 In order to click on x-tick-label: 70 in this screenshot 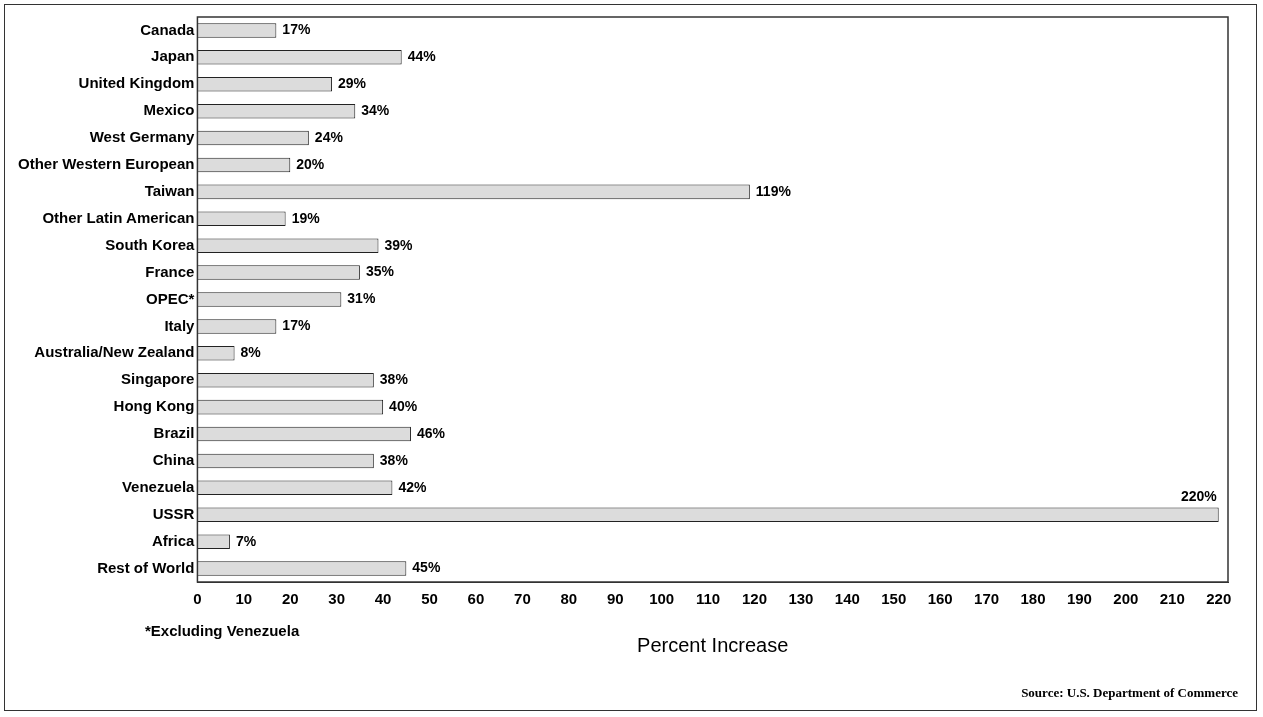, I will do `click(522, 599)`.